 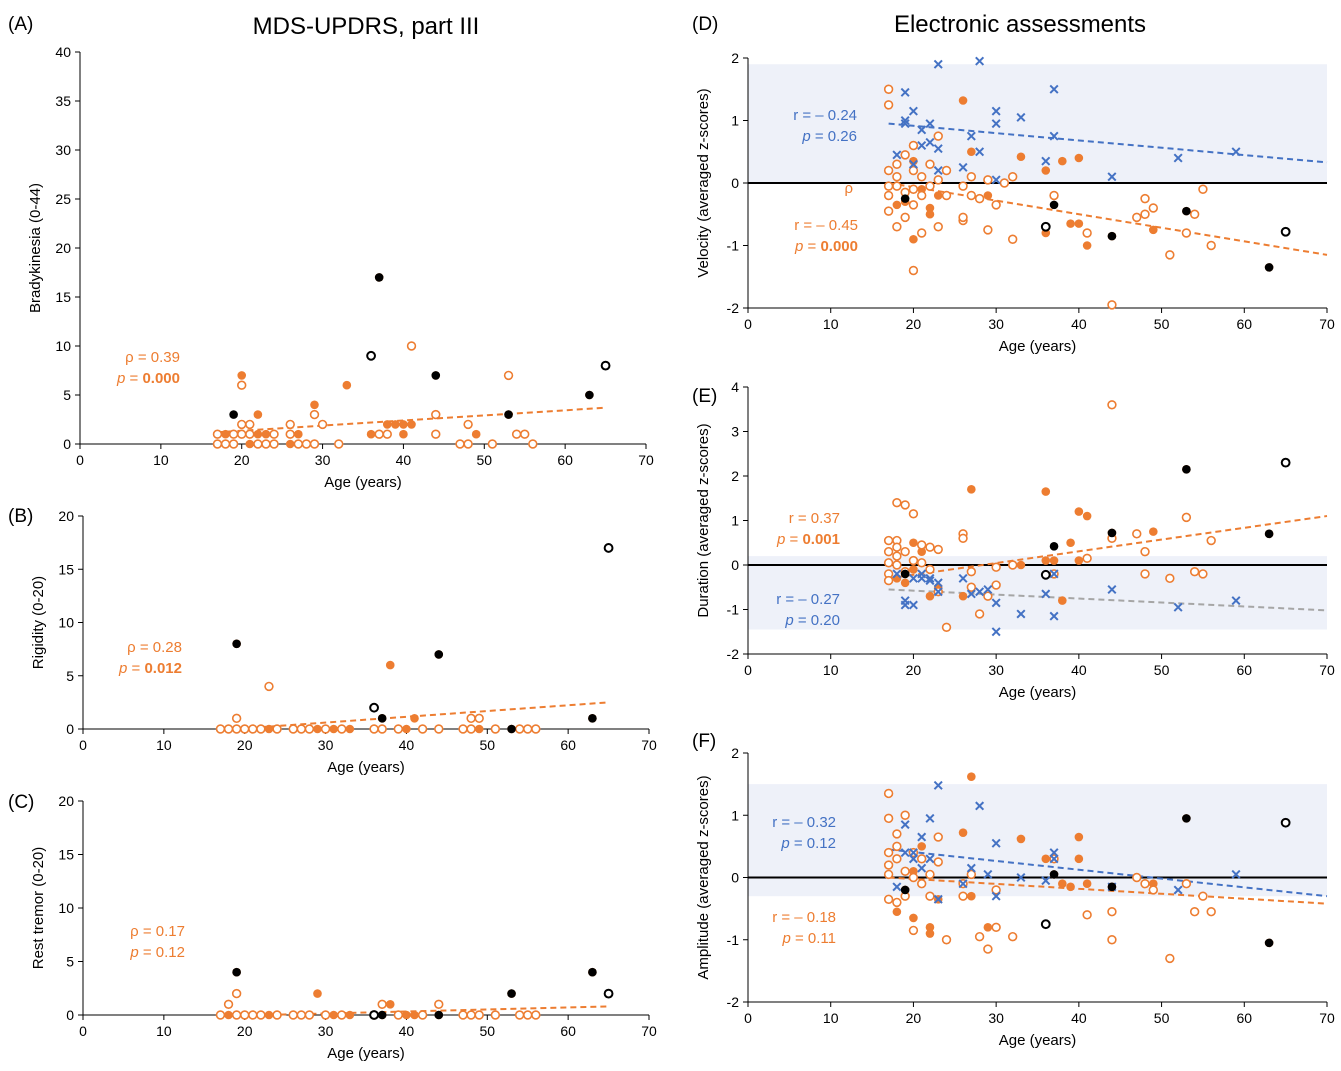 What do you see at coordinates (1037, 593) in the screenshot?
I see `reference-band` at bounding box center [1037, 593].